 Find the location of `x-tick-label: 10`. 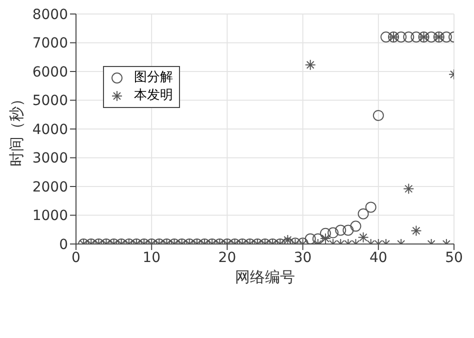

x-tick-label: 10 is located at coordinates (151, 258).